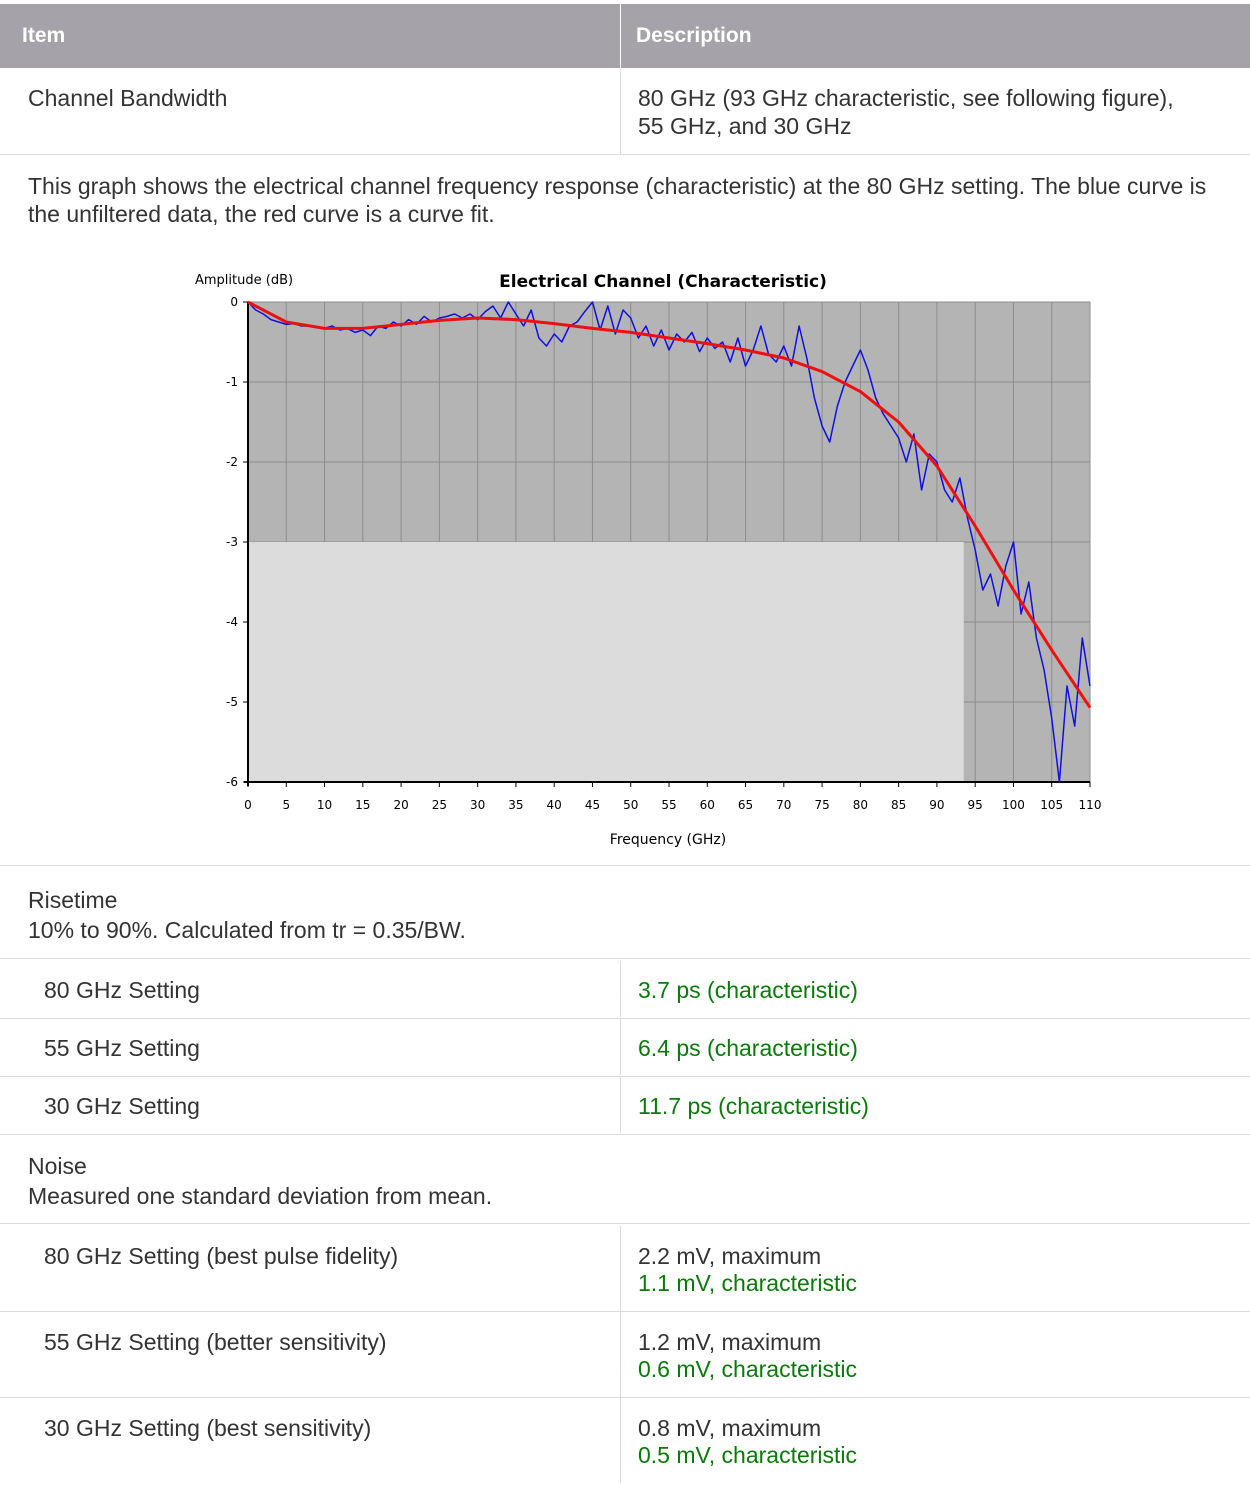  Describe the element at coordinates (620, 36) in the screenshot. I see `header-divider` at that location.